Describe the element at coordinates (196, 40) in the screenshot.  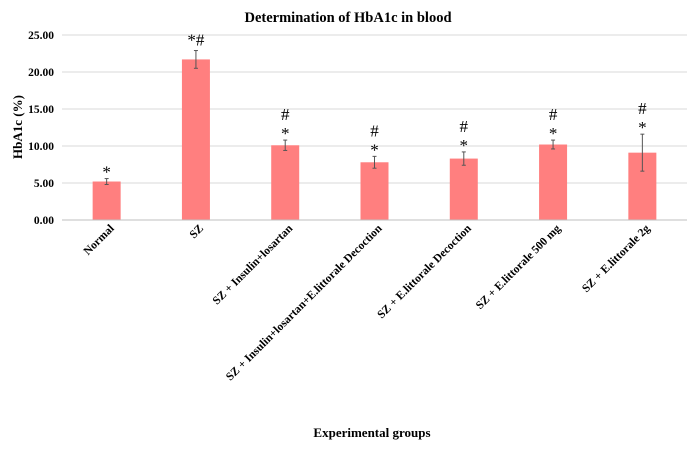
I see `significance-label: *#` at that location.